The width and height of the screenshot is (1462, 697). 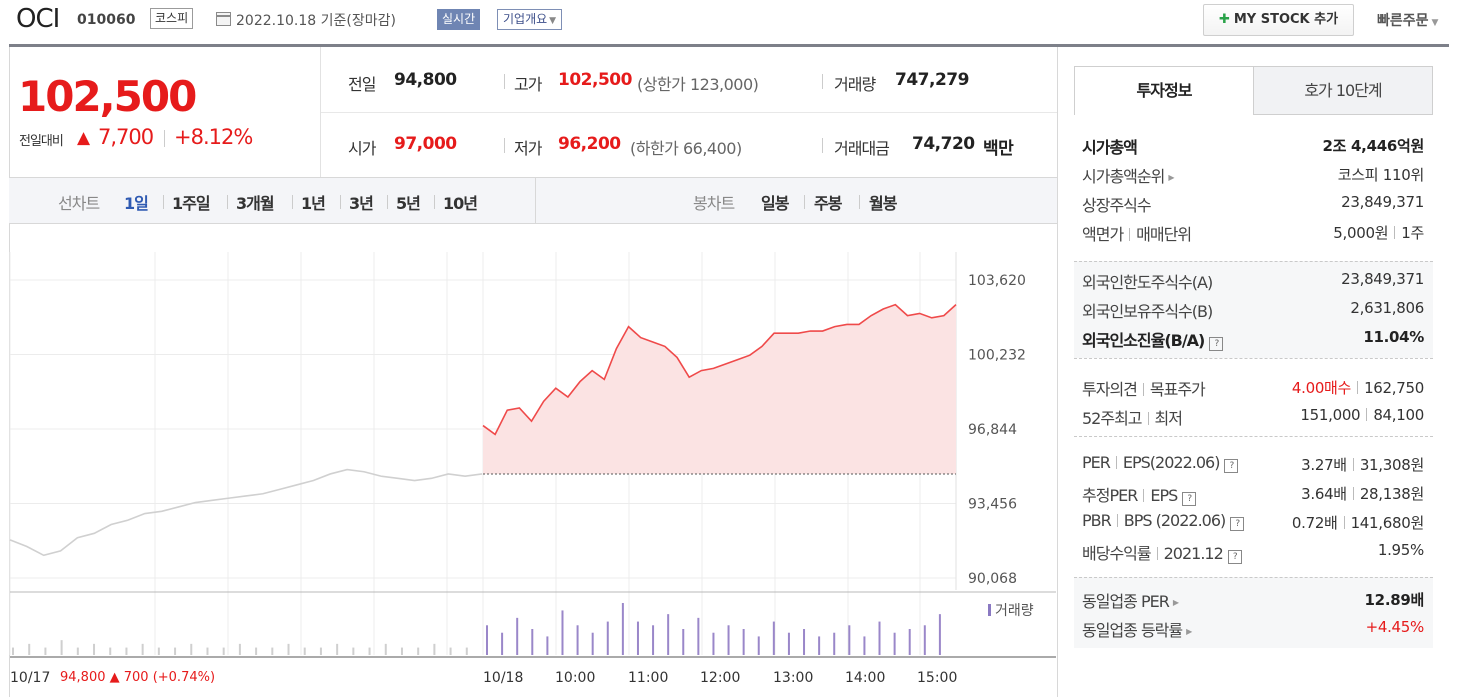 I want to click on info-label: 외국인한도주식수(A), so click(x=1147, y=281).